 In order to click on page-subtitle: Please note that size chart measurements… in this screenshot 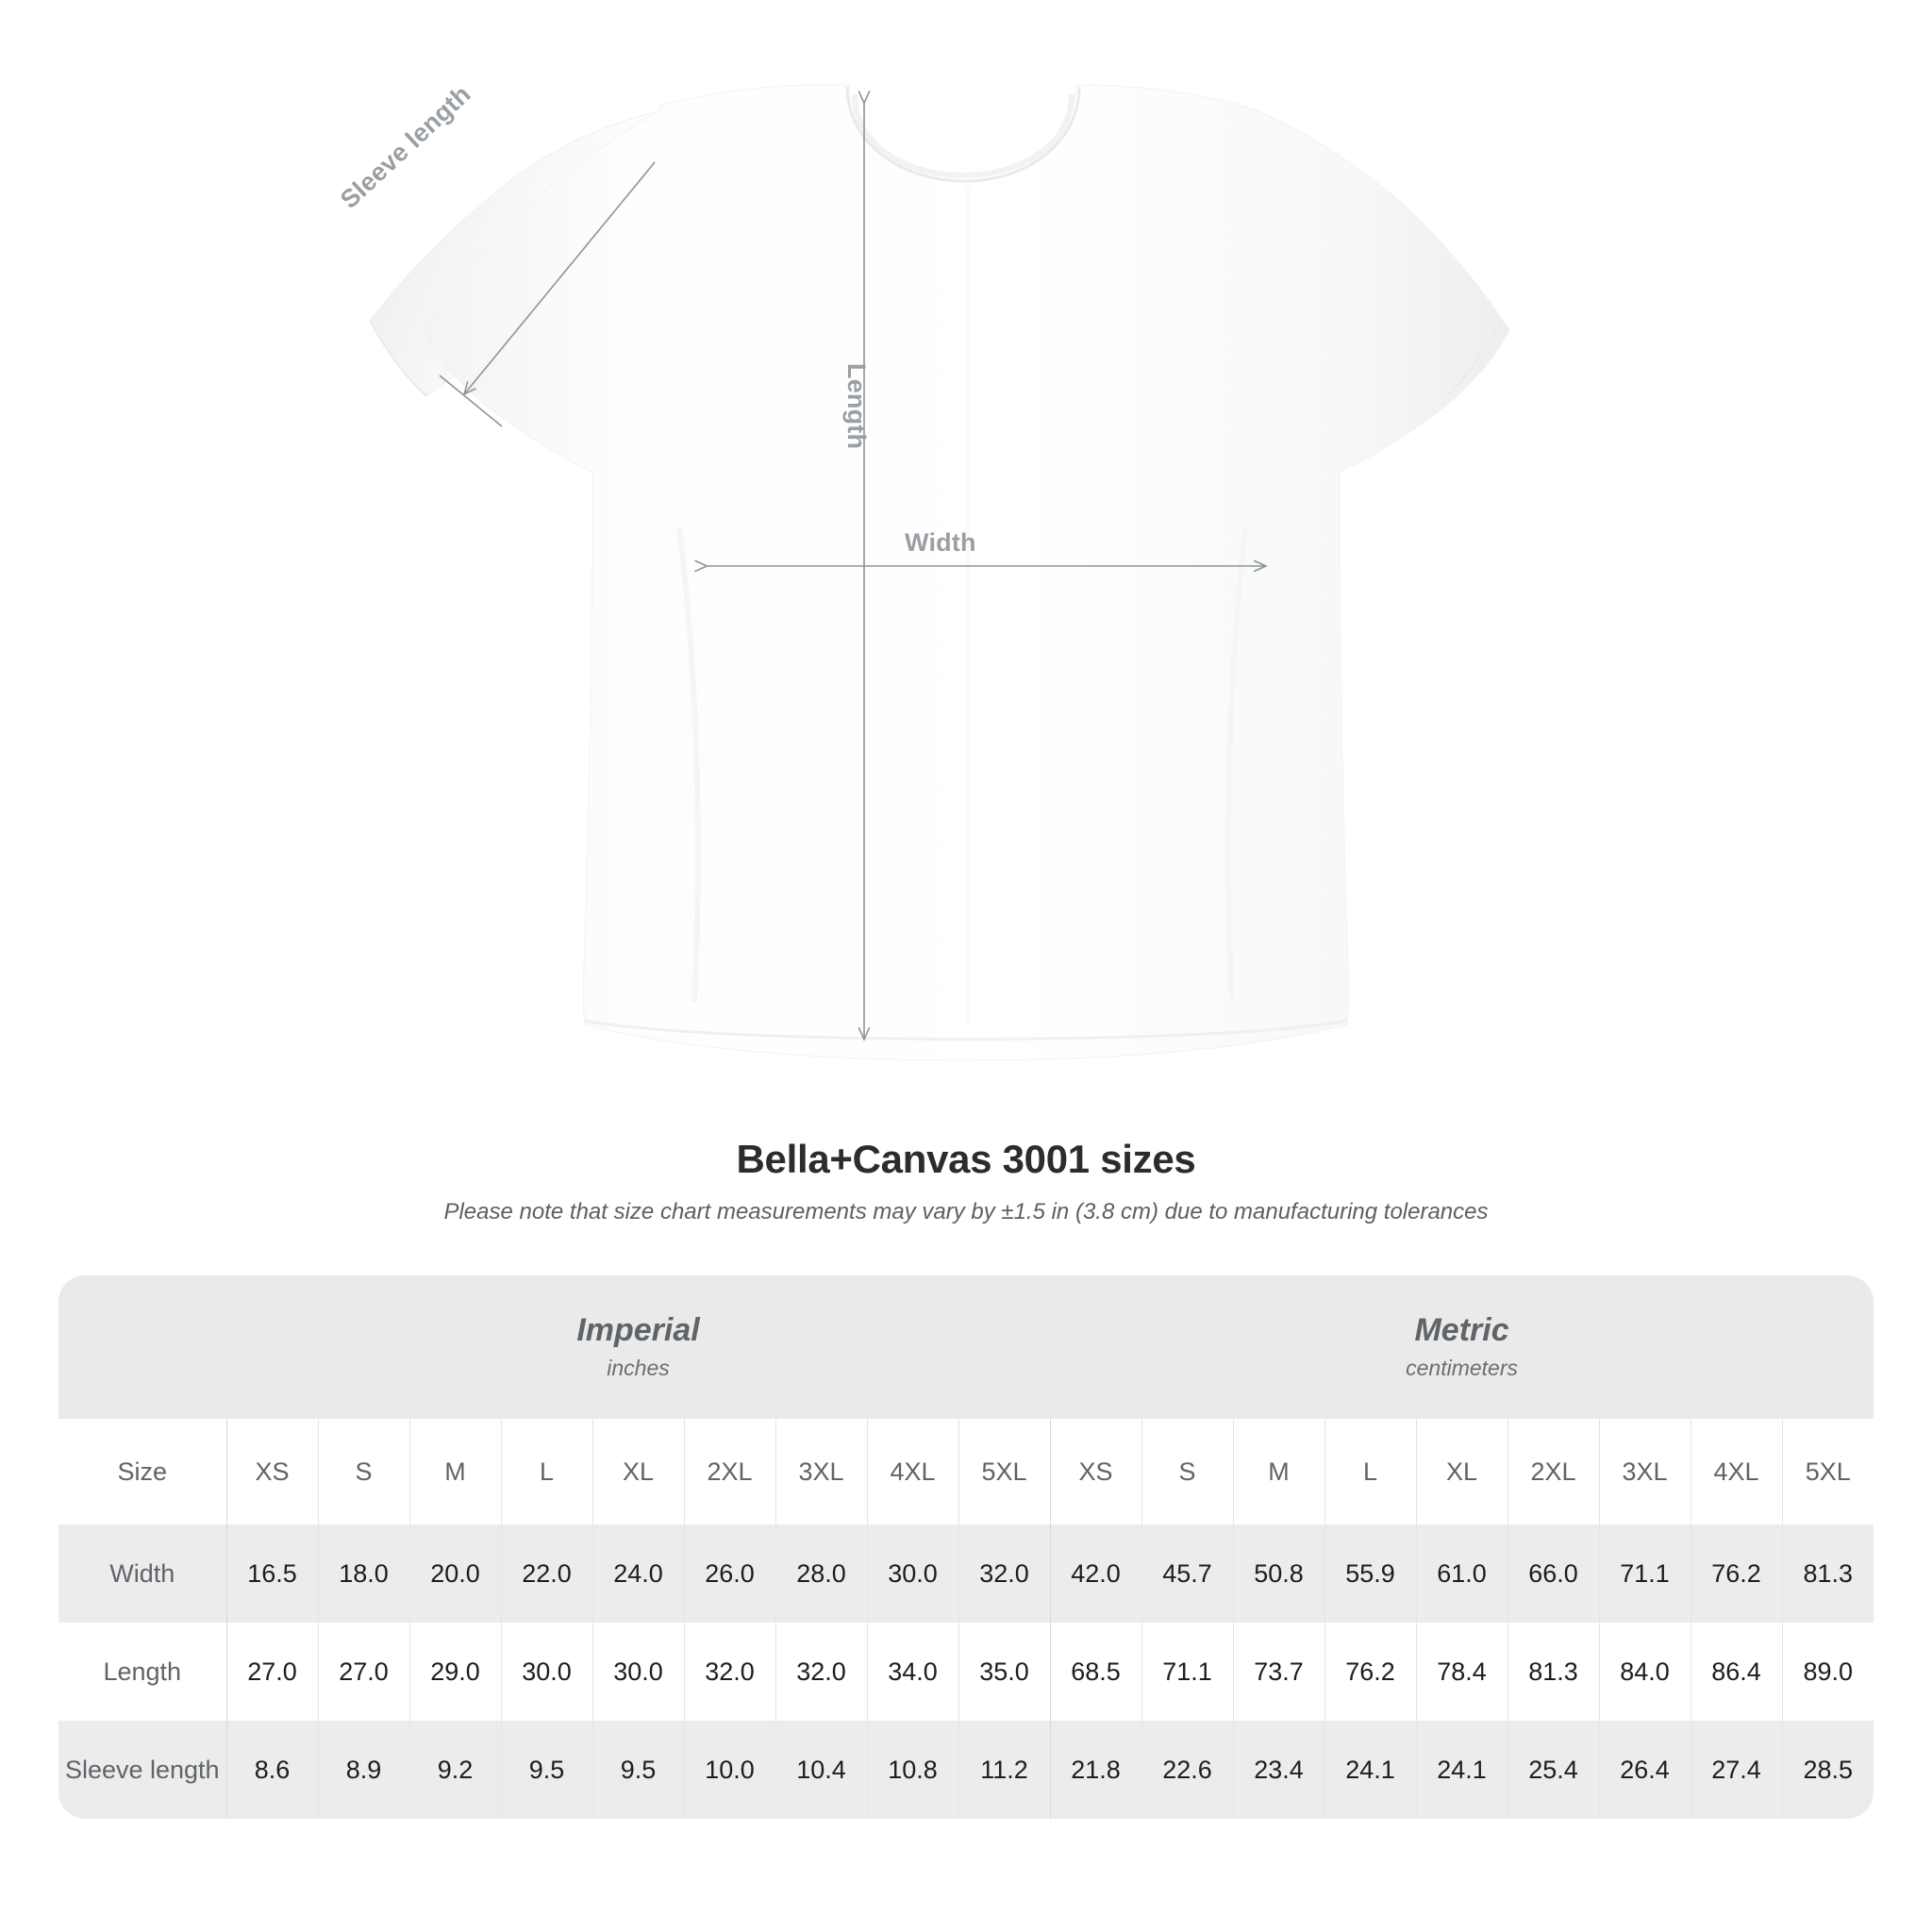, I will do `click(966, 1211)`.